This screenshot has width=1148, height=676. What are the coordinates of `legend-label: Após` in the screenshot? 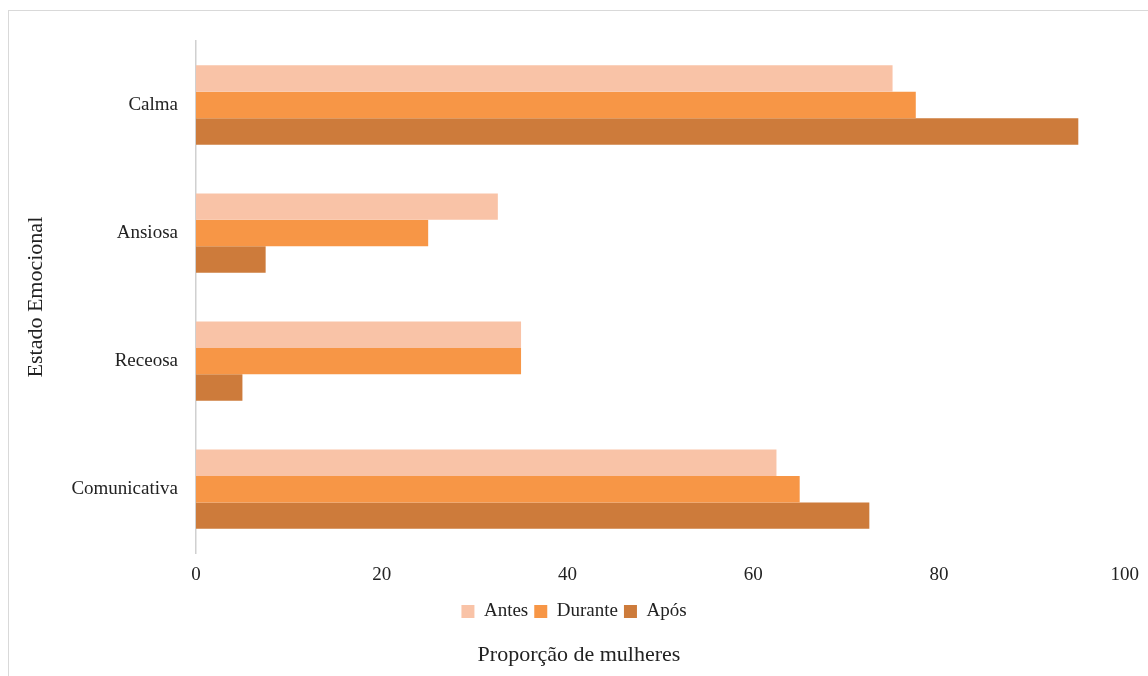 It's located at (666, 610).